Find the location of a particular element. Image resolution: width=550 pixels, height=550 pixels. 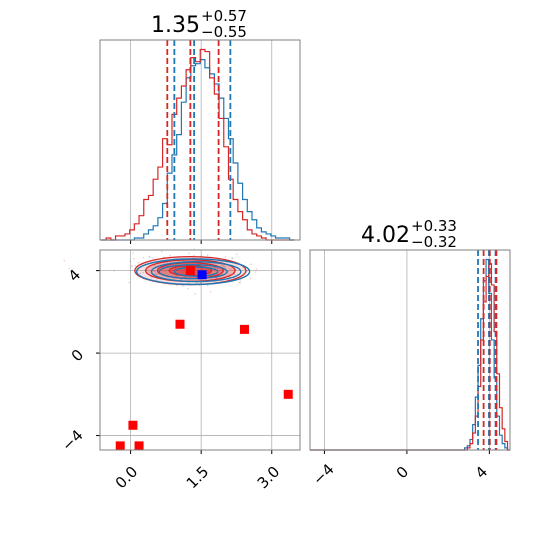

tick-label-joint-x-0: 0.0 is located at coordinates (127, 478).